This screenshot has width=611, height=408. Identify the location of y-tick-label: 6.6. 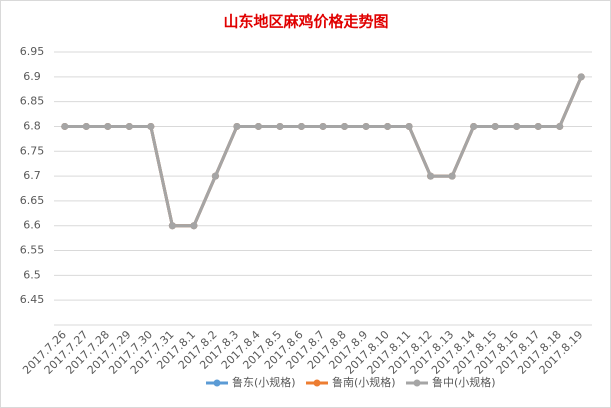
(32, 225).